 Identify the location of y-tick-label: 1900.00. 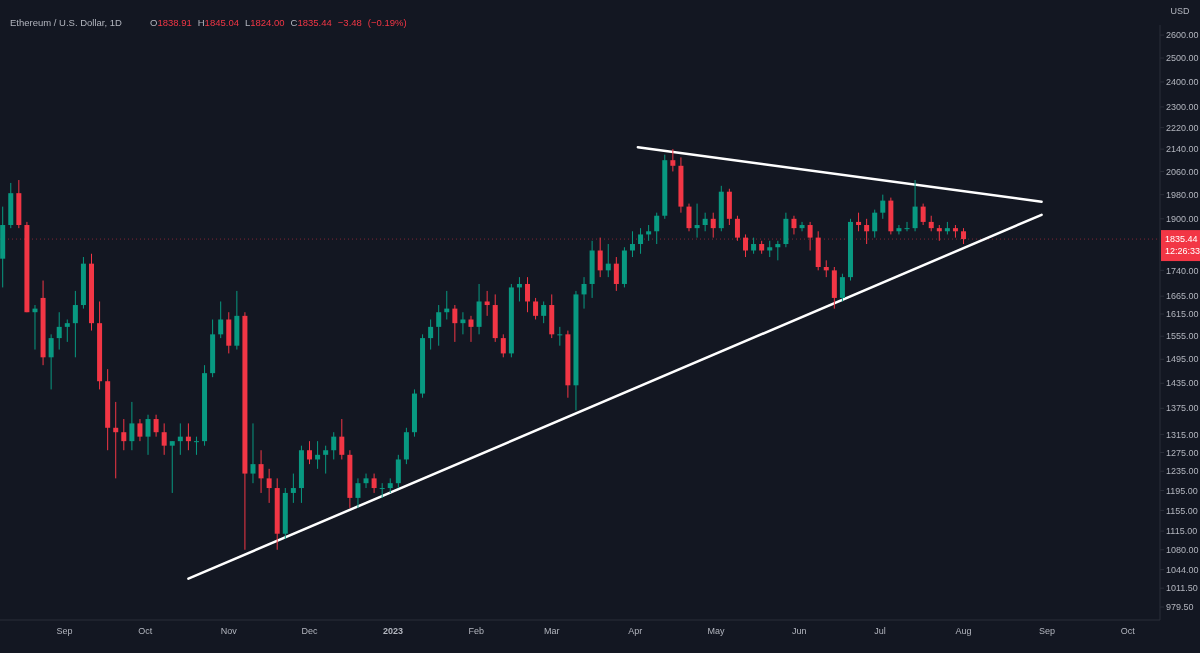
(1182, 218).